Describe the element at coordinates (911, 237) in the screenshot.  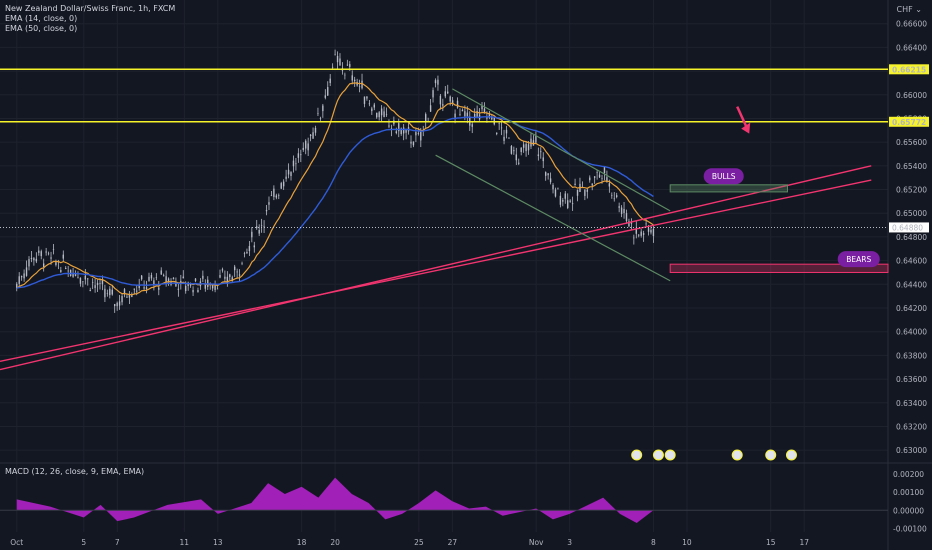
I see `y-tick-label: 0.64800` at that location.